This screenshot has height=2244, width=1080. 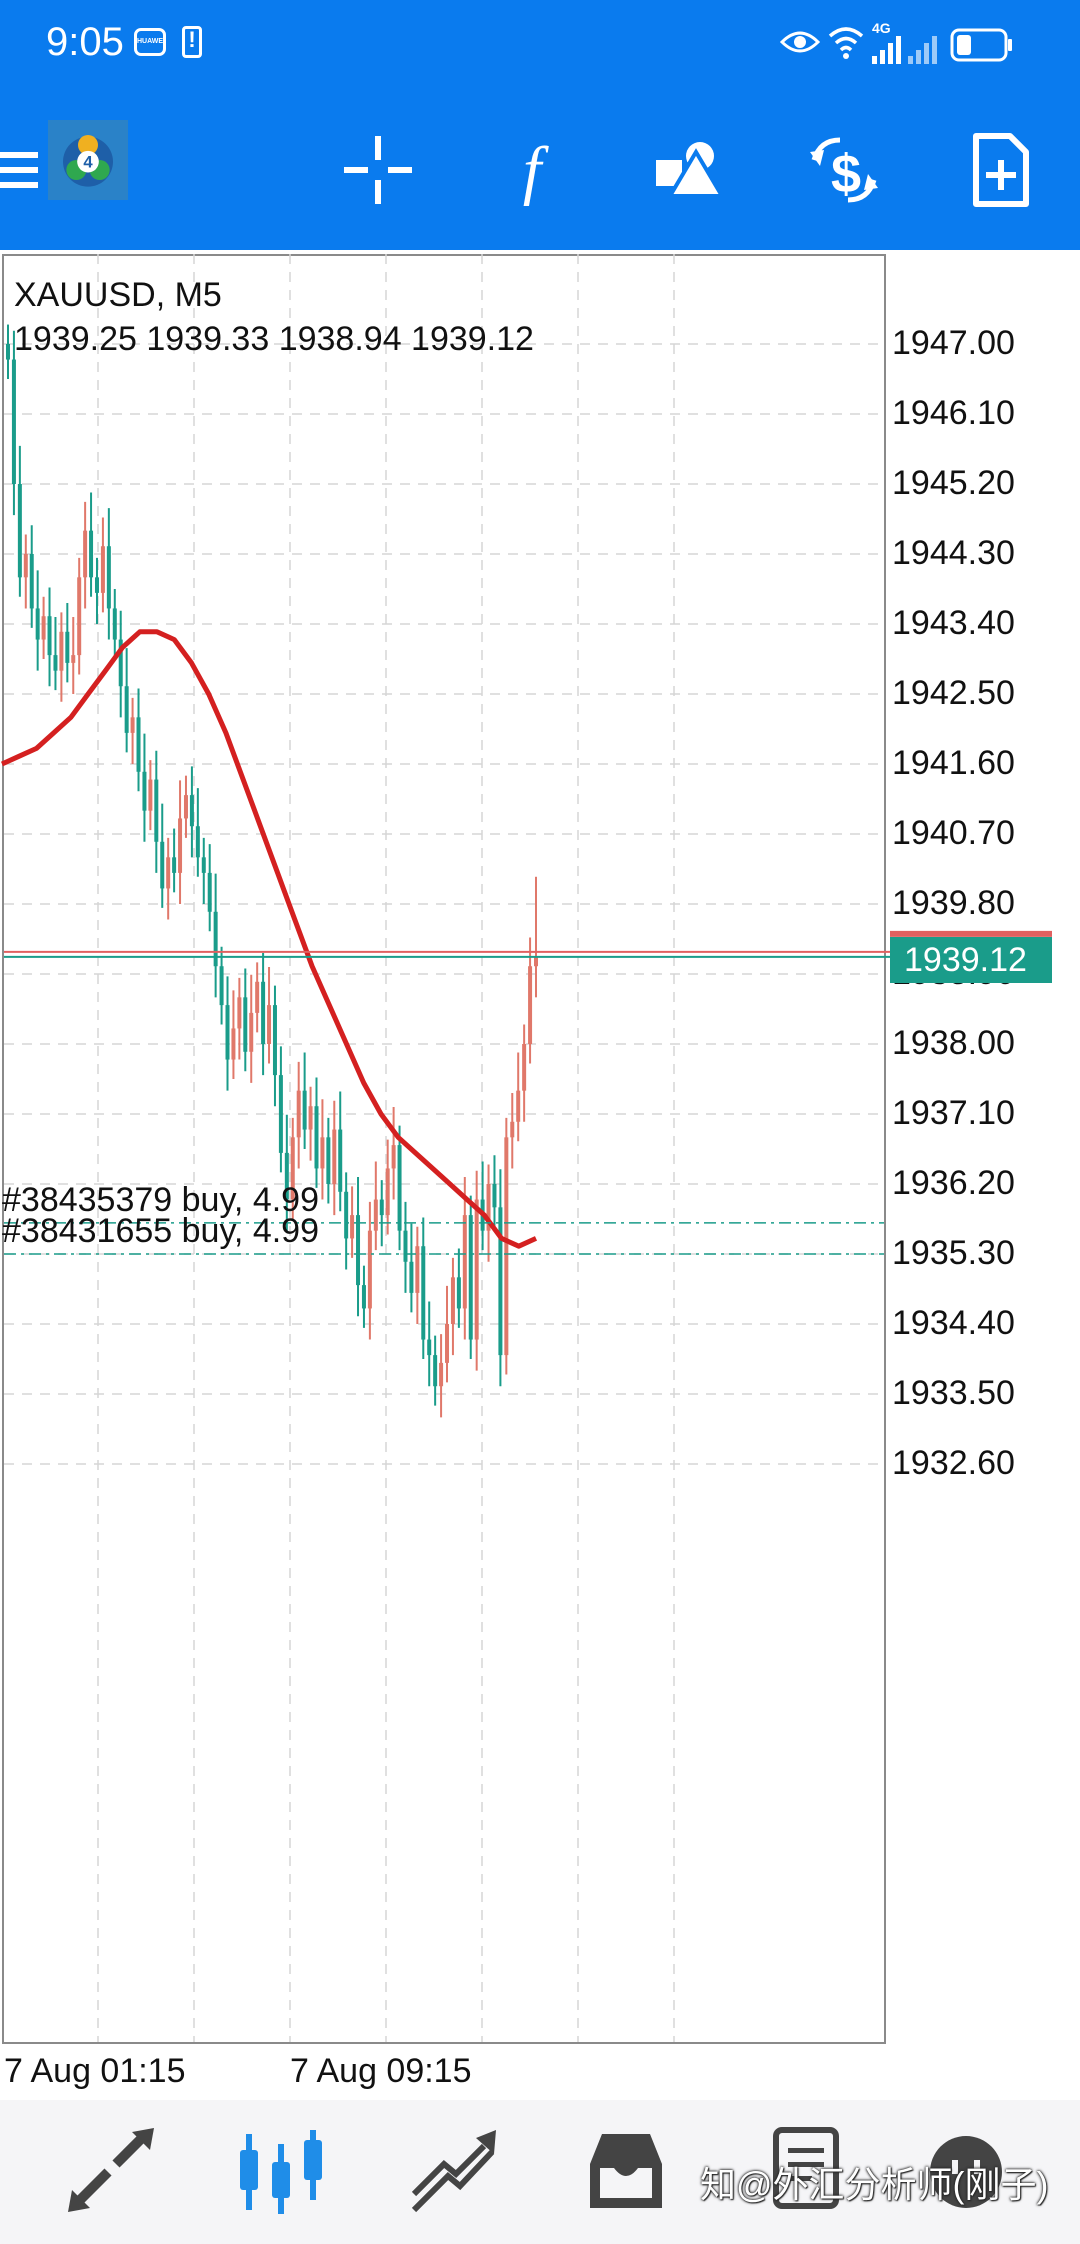 I want to click on menu-button, so click(x=19, y=170).